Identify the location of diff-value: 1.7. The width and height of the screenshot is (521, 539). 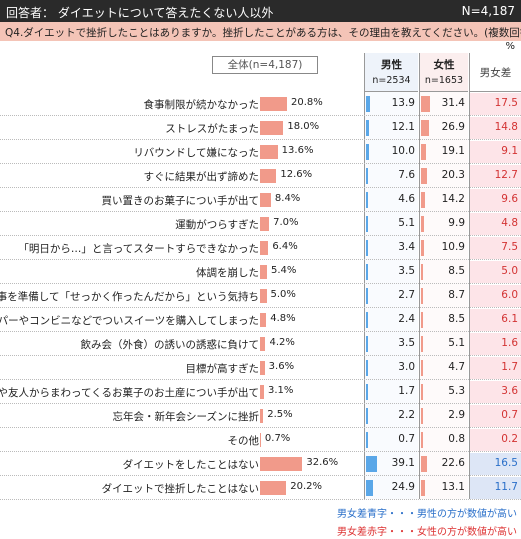
(509, 367).